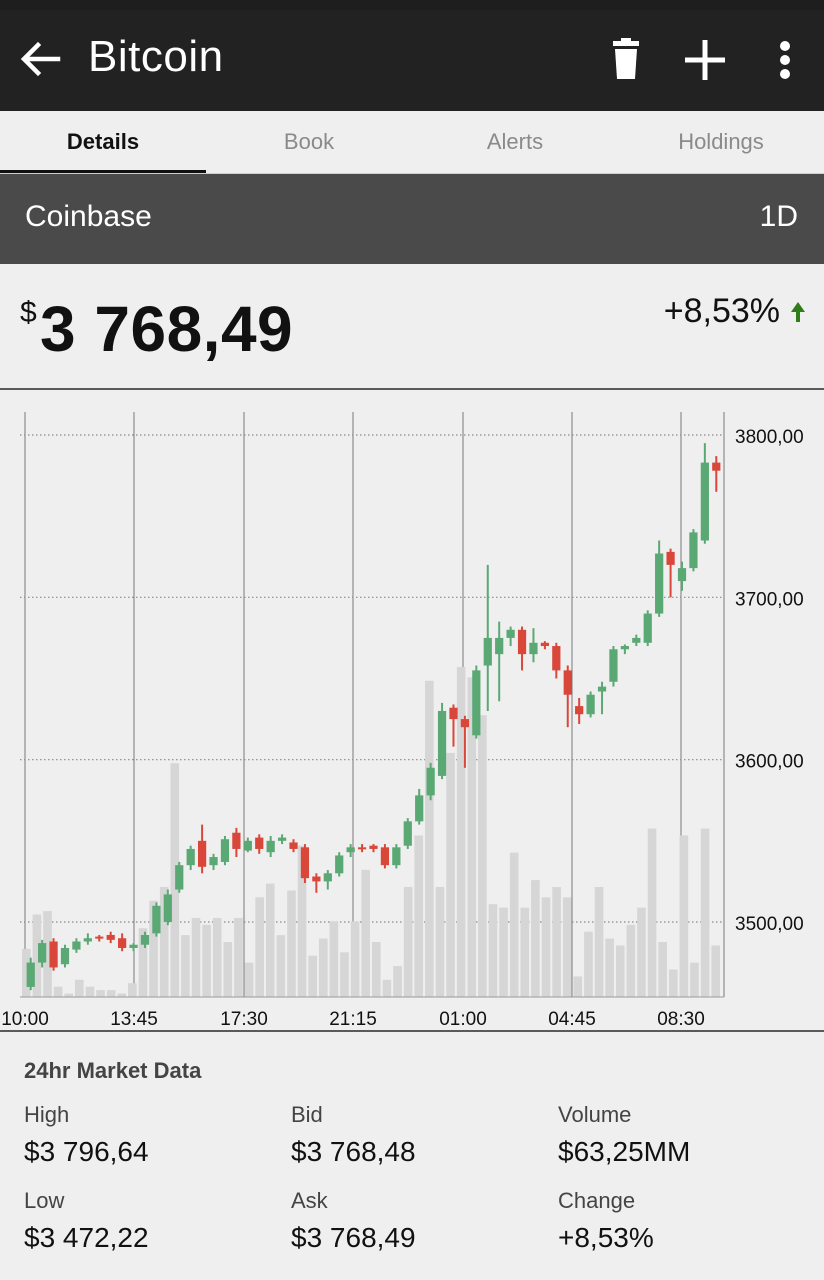  What do you see at coordinates (40, 59) in the screenshot?
I see `back-button` at bounding box center [40, 59].